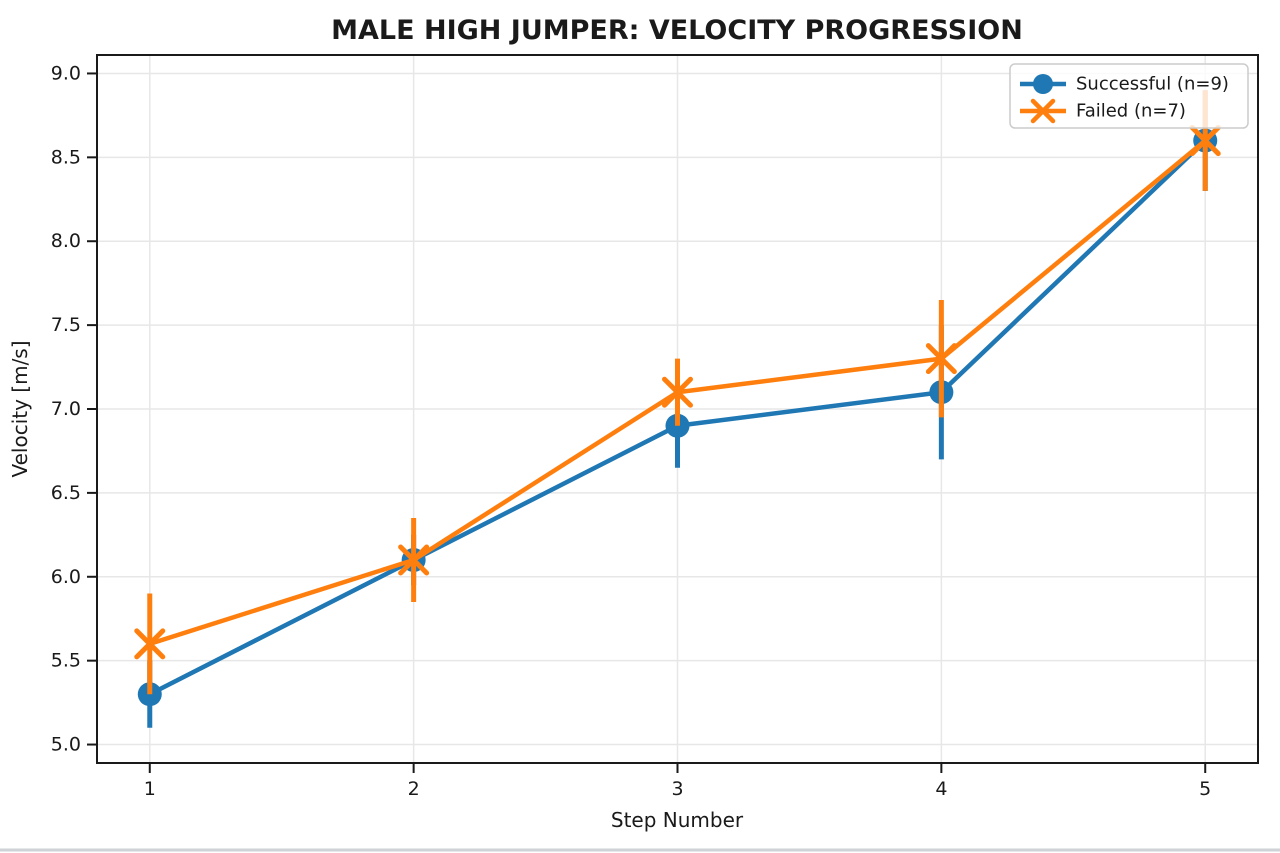  What do you see at coordinates (1131, 111) in the screenshot?
I see `legend-label-failed: Failed (n=7)` at bounding box center [1131, 111].